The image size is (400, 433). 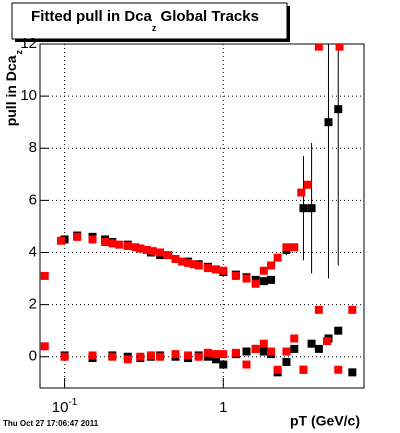 I want to click on title-box, so click(x=149, y=21).